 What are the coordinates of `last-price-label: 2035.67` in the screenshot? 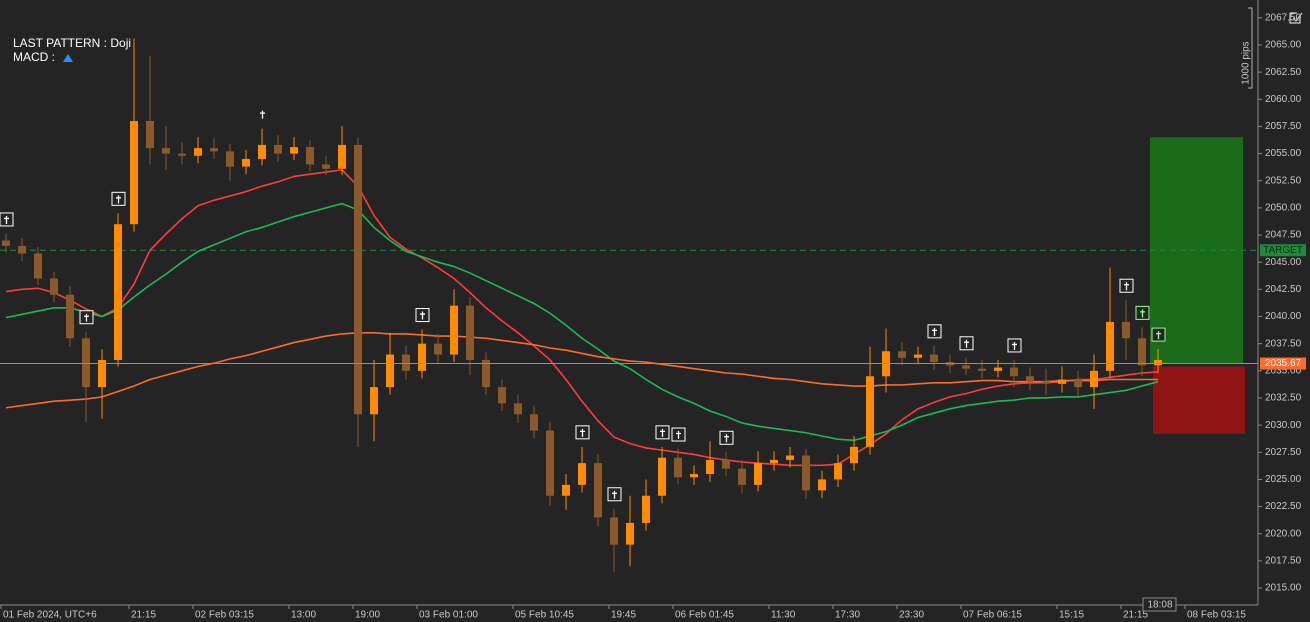 It's located at (1283, 363).